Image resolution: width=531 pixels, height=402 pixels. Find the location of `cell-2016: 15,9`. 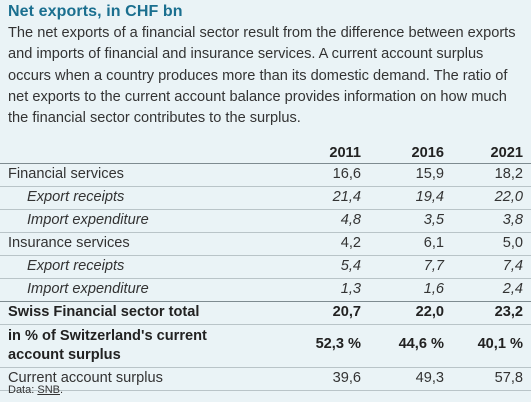

cell-2016: 15,9 is located at coordinates (429, 174).